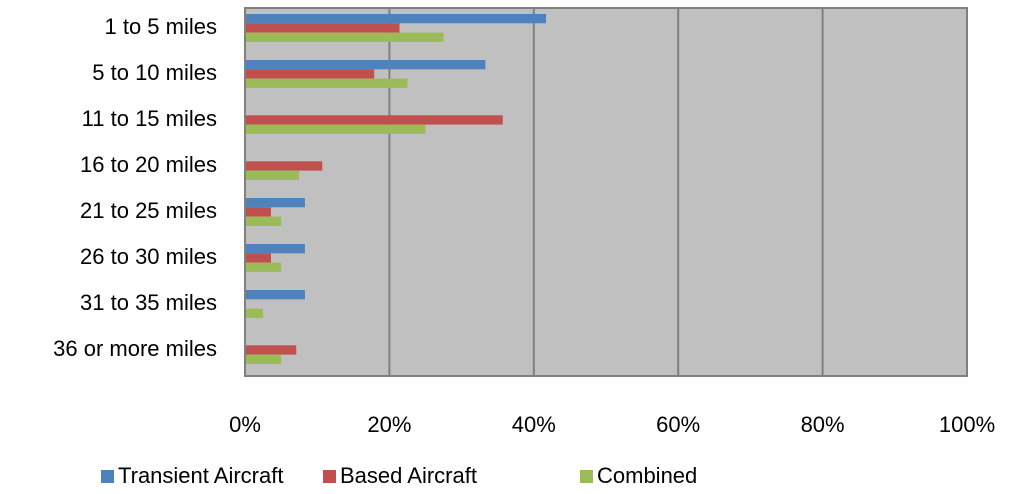  Describe the element at coordinates (823, 424) in the screenshot. I see `x-tick-label: 80%` at that location.